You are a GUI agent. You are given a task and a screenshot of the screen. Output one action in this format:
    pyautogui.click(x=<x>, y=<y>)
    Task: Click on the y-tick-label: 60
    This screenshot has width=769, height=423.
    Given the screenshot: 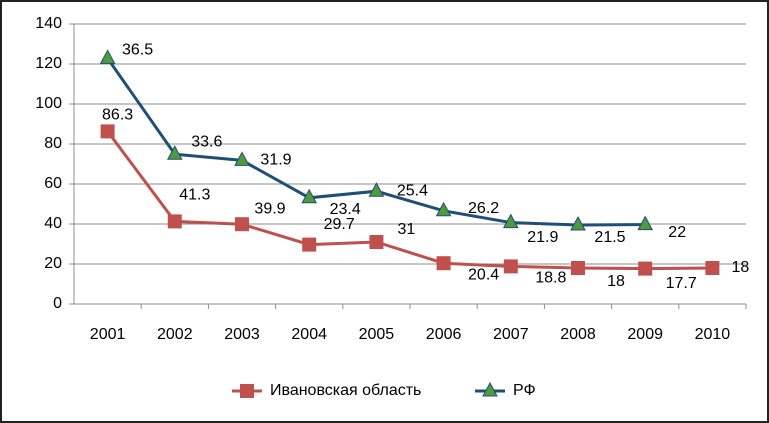 What is the action you would take?
    pyautogui.click(x=53, y=183)
    